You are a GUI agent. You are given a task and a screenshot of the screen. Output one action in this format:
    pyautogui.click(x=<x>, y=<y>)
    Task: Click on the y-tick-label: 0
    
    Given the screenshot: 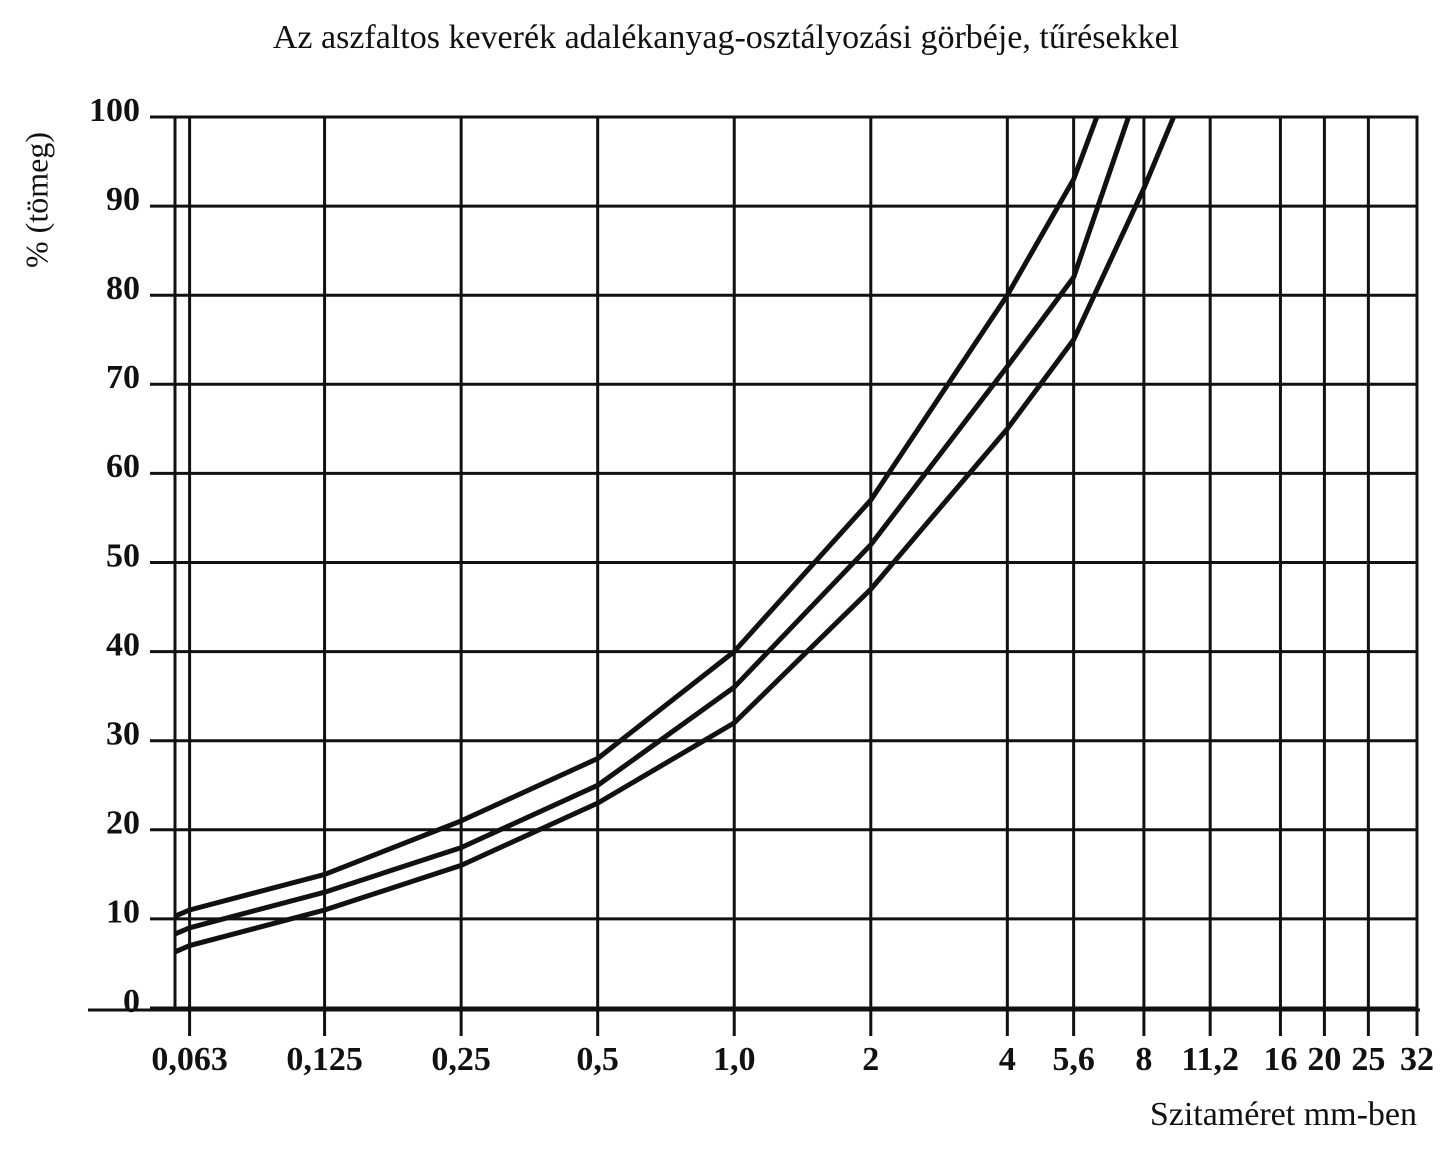 What is the action you would take?
    pyautogui.click(x=131, y=1001)
    